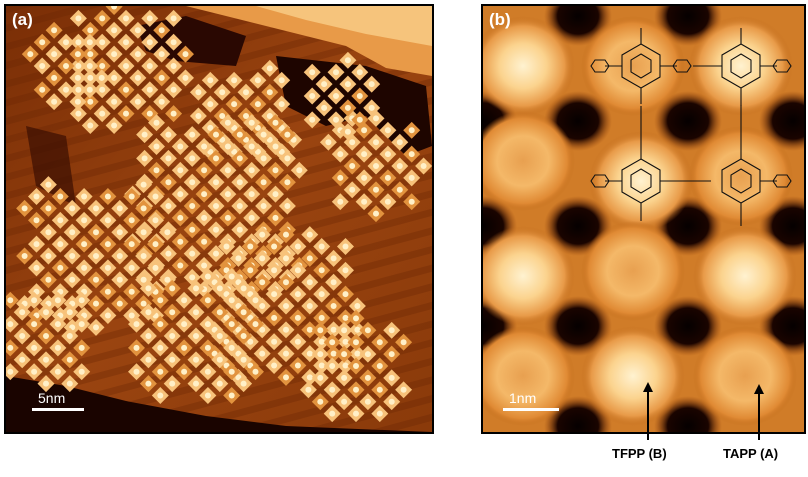 Image resolution: width=808 pixels, height=477 pixels. Describe the element at coordinates (759, 389) in the screenshot. I see `tapp-arrow-head` at that location.